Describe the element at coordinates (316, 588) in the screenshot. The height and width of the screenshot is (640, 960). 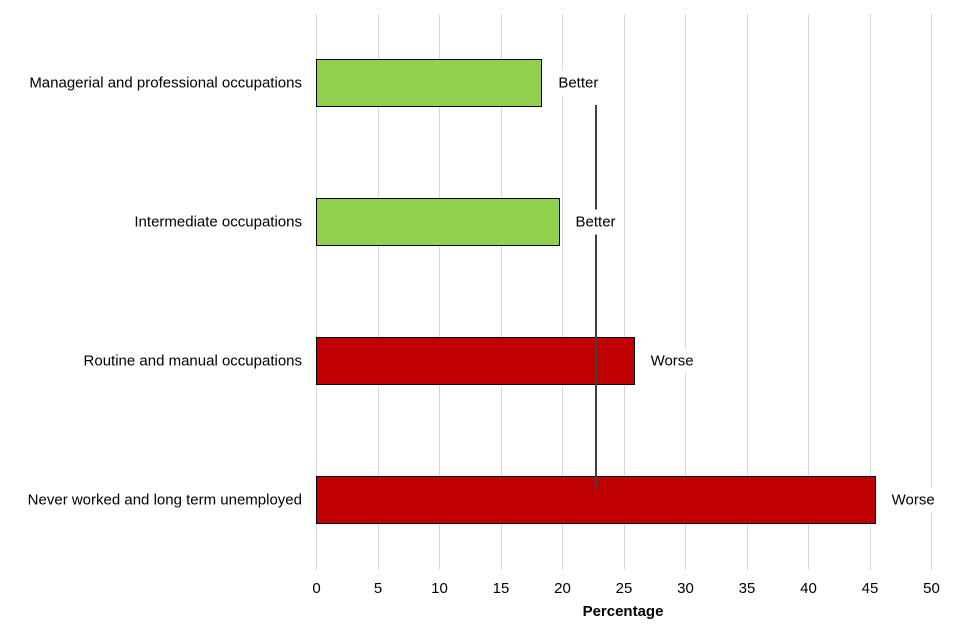
I see `x-tick-label: 0` at that location.